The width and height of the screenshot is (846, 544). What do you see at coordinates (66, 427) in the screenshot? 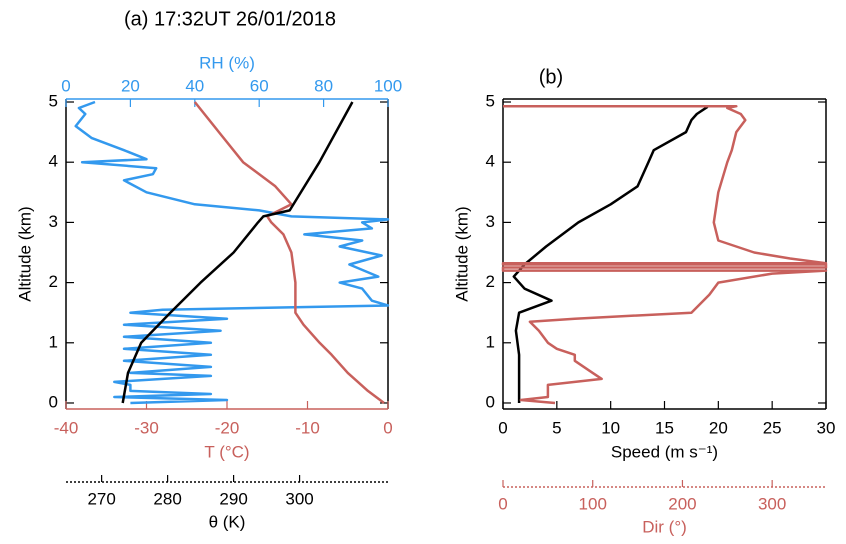
I see `x-tick-label: -40` at bounding box center [66, 427].